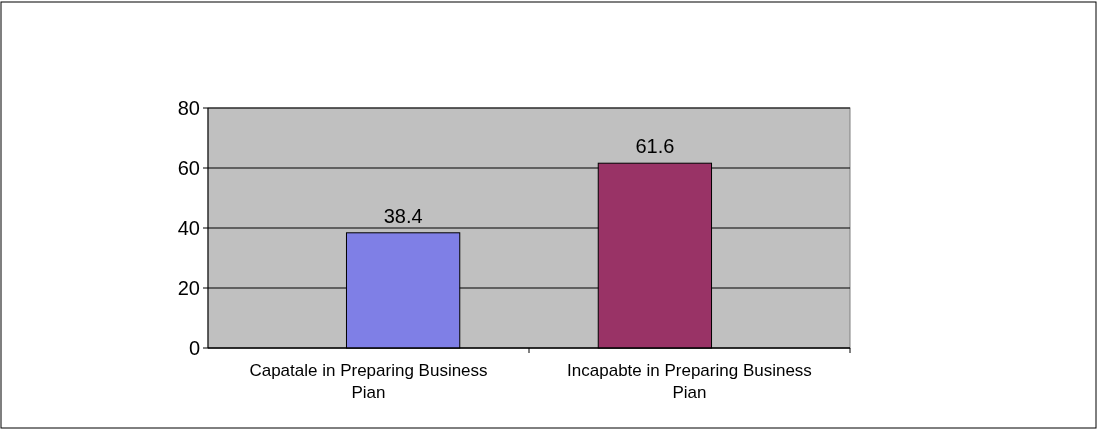 The height and width of the screenshot is (432, 1105). Describe the element at coordinates (188, 108) in the screenshot. I see `y-tick-label: 80` at that location.